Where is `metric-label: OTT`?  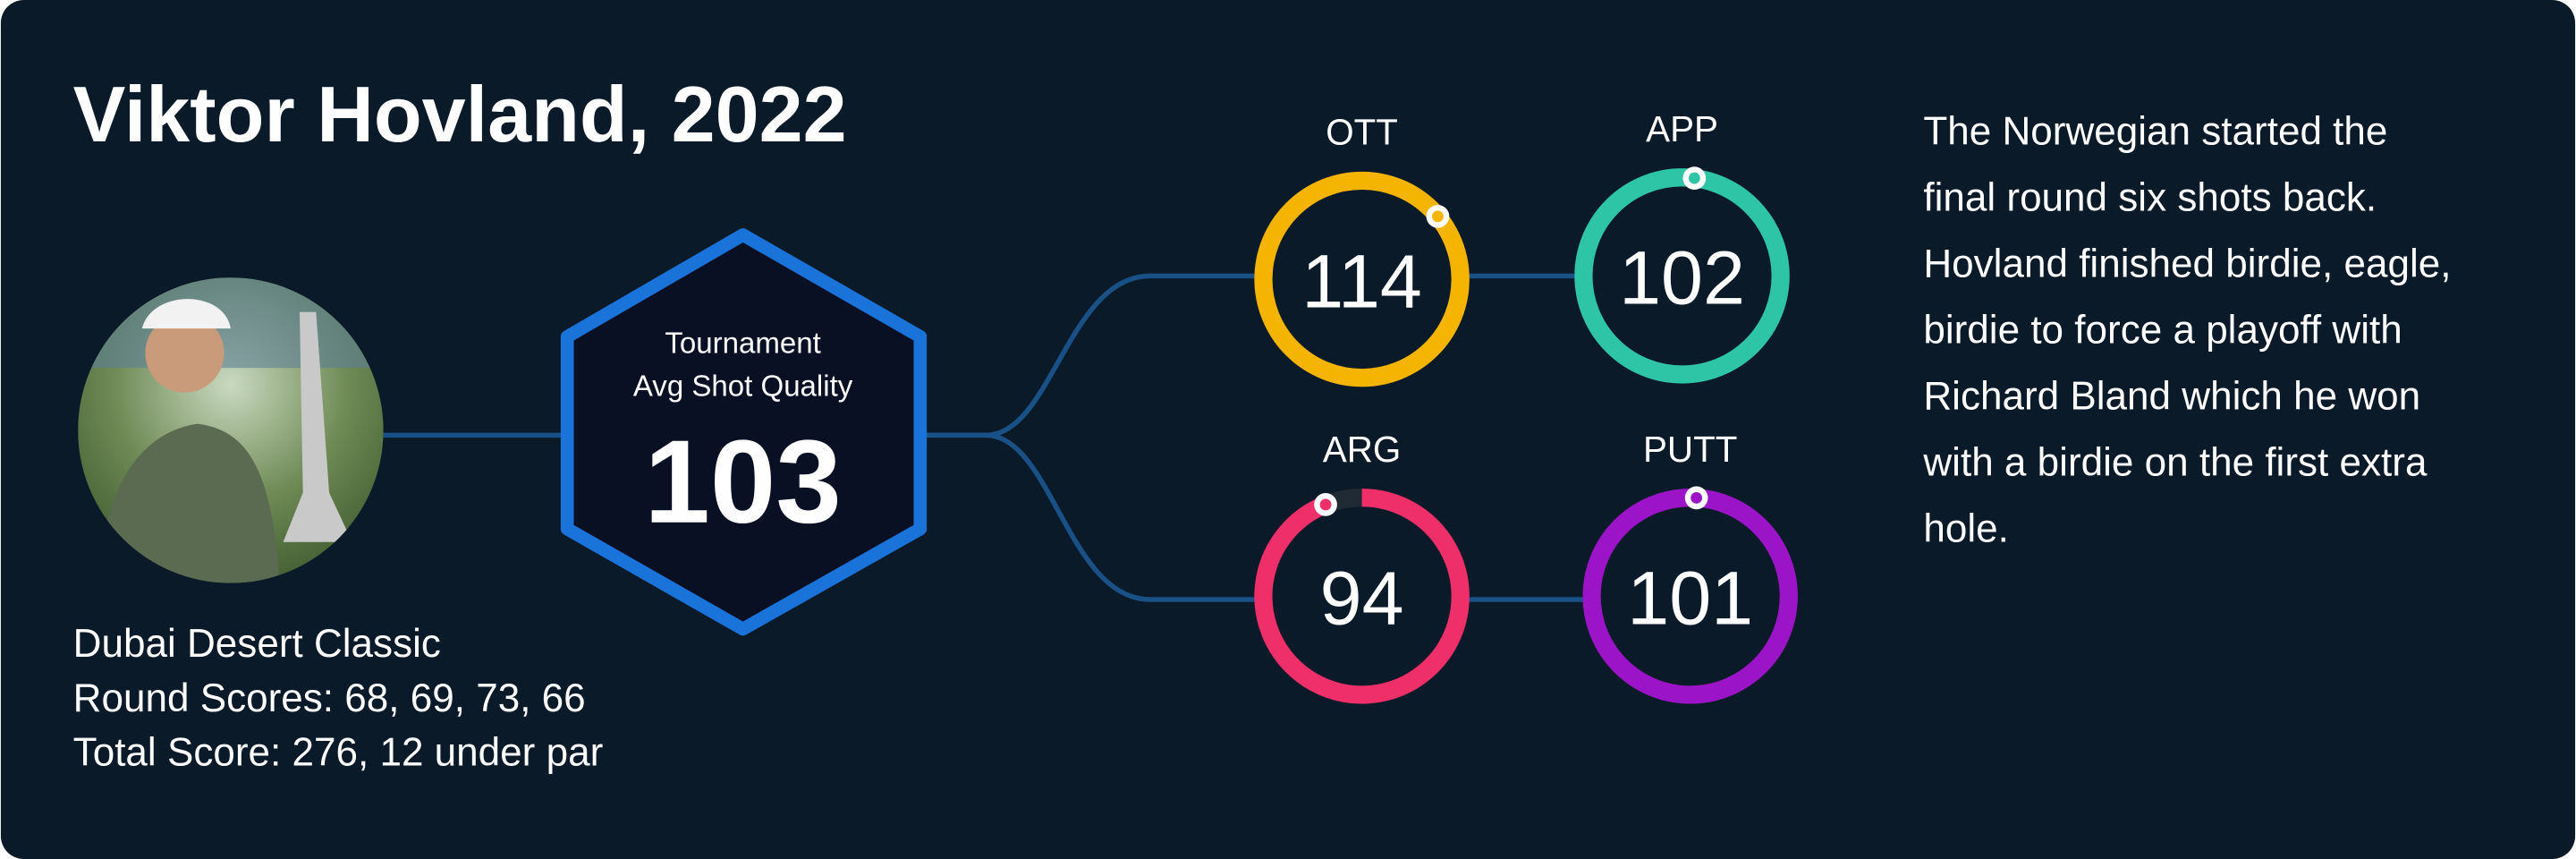
metric-label: OTT is located at coordinates (1362, 132).